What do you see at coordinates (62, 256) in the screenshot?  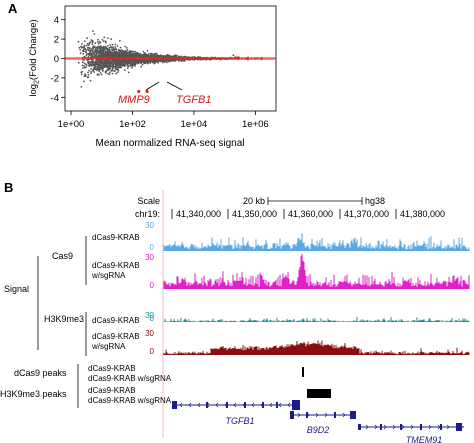 I see `group-label-cas9: Cas9` at bounding box center [62, 256].